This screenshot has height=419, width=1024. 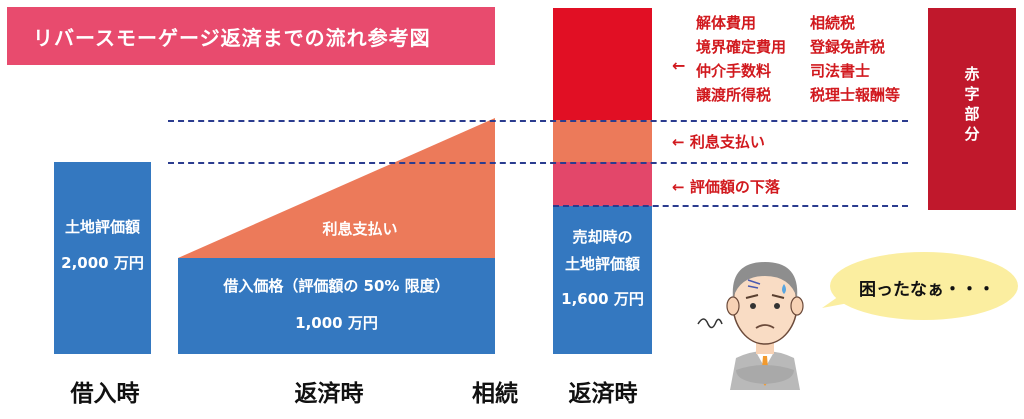 I want to click on right-bar-value: 1,600 万円, so click(x=602, y=299).